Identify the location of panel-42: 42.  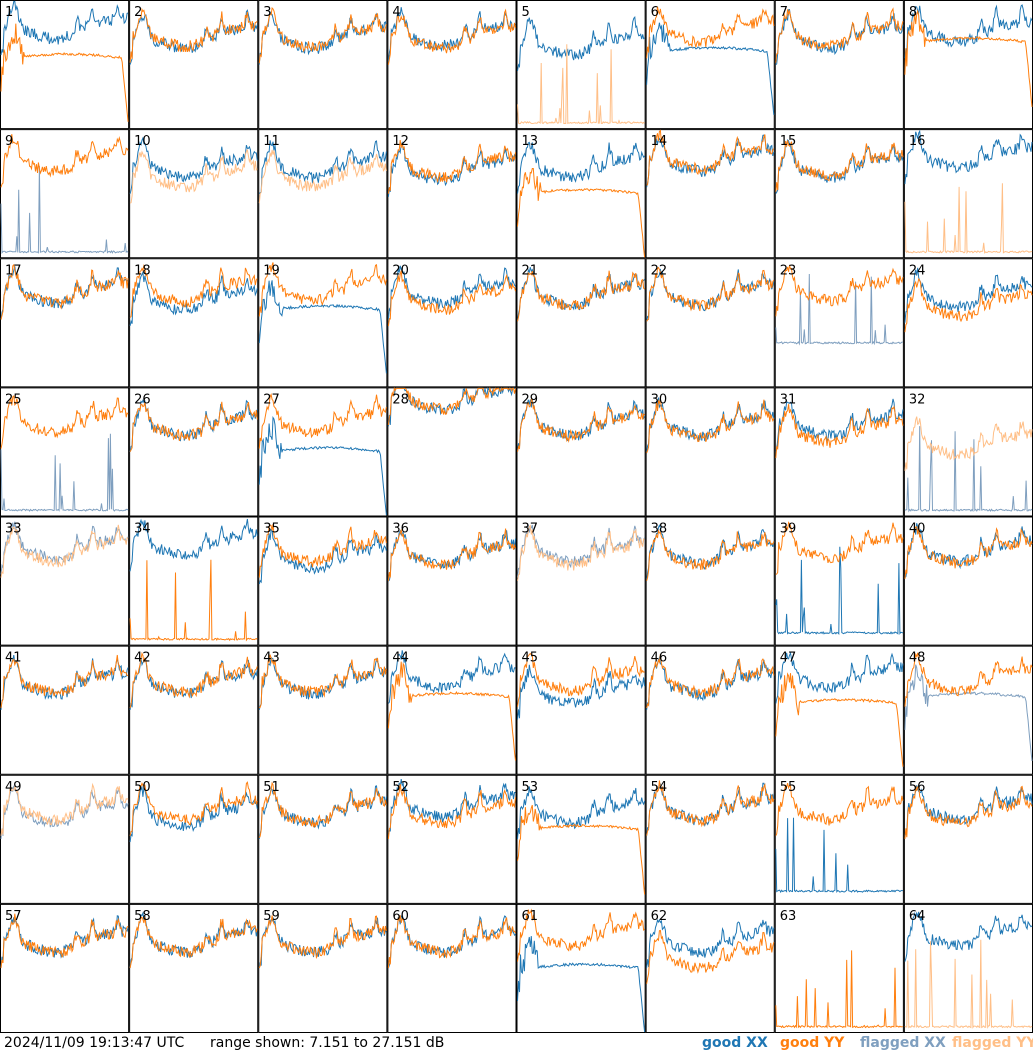
(194, 710).